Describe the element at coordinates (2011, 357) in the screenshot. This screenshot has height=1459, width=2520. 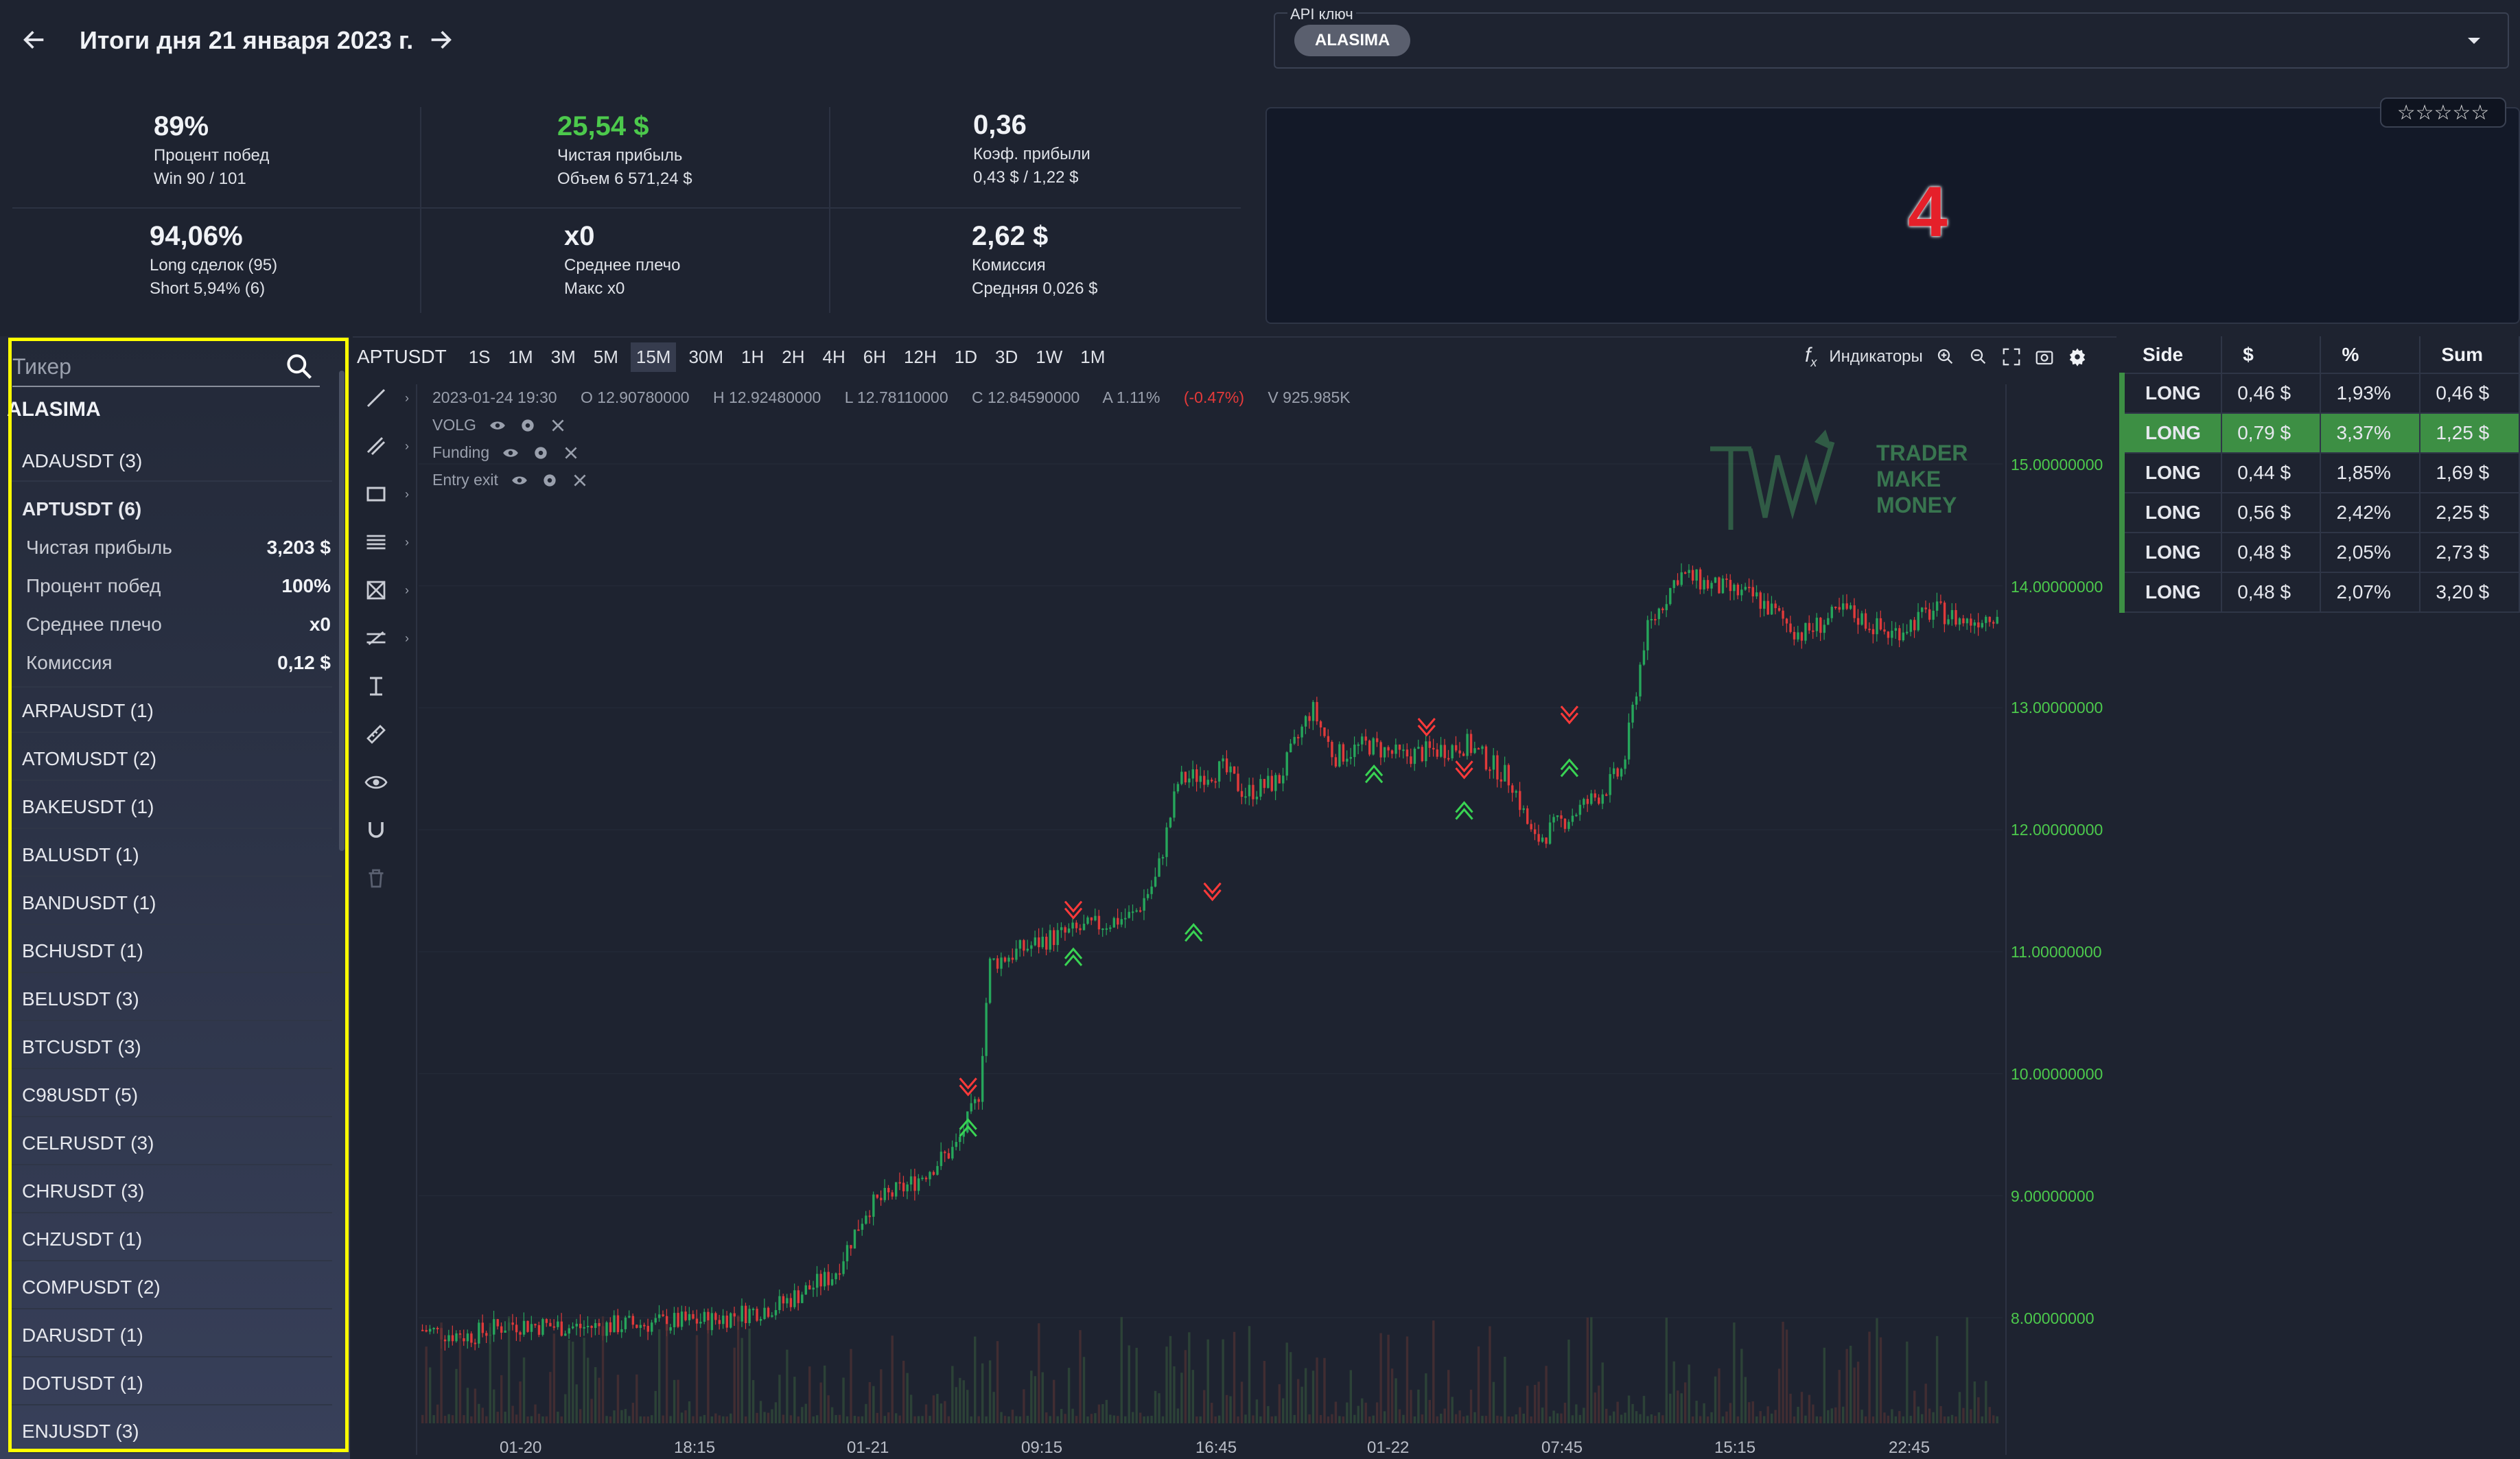
I see `fullscreen-icon` at that location.